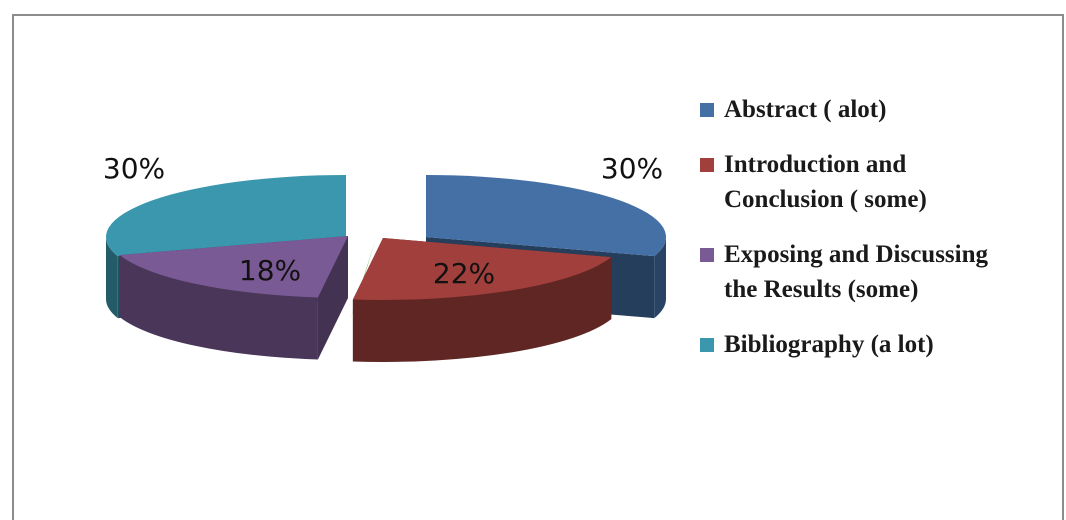  What do you see at coordinates (134, 168) in the screenshot?
I see `data-label-bibliography: 30%` at bounding box center [134, 168].